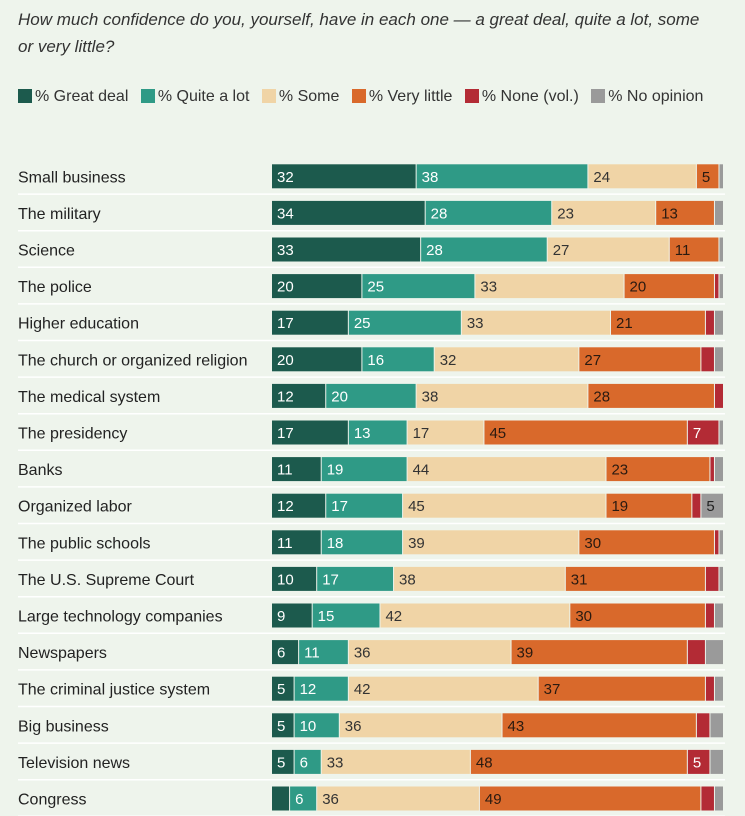 This screenshot has height=816, width=745. What do you see at coordinates (710, 506) in the screenshot?
I see `data-label-organized-labor-no-opinion: 5` at bounding box center [710, 506].